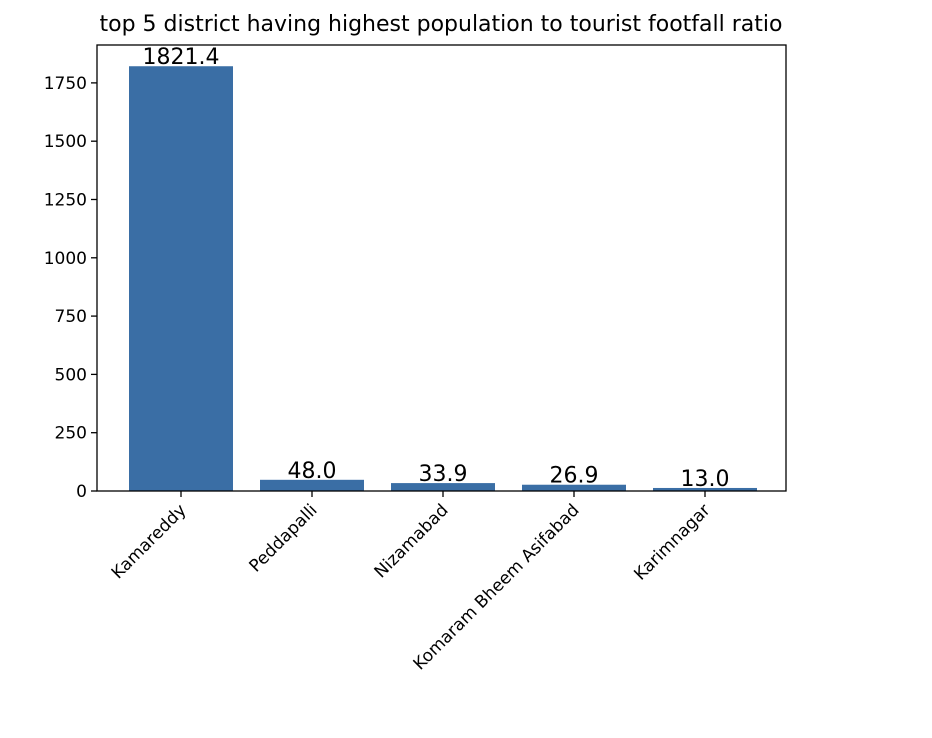 This screenshot has height=738, width=932. I want to click on x-tick-label: Kamareddy, so click(149, 541).